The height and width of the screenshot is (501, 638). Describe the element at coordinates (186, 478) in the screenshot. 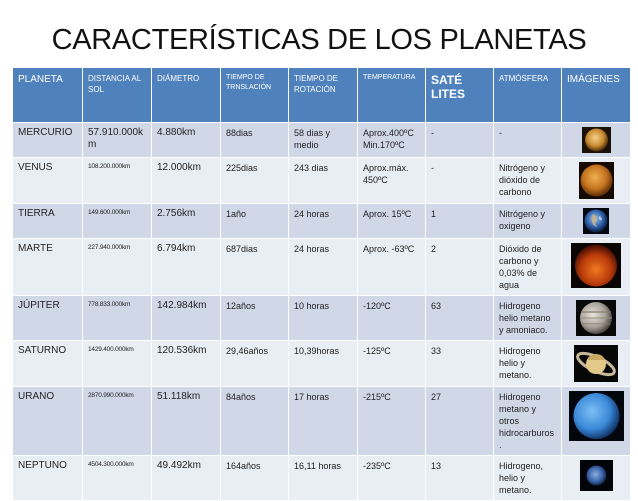

I see `cell-diametro: 49.492km` at that location.